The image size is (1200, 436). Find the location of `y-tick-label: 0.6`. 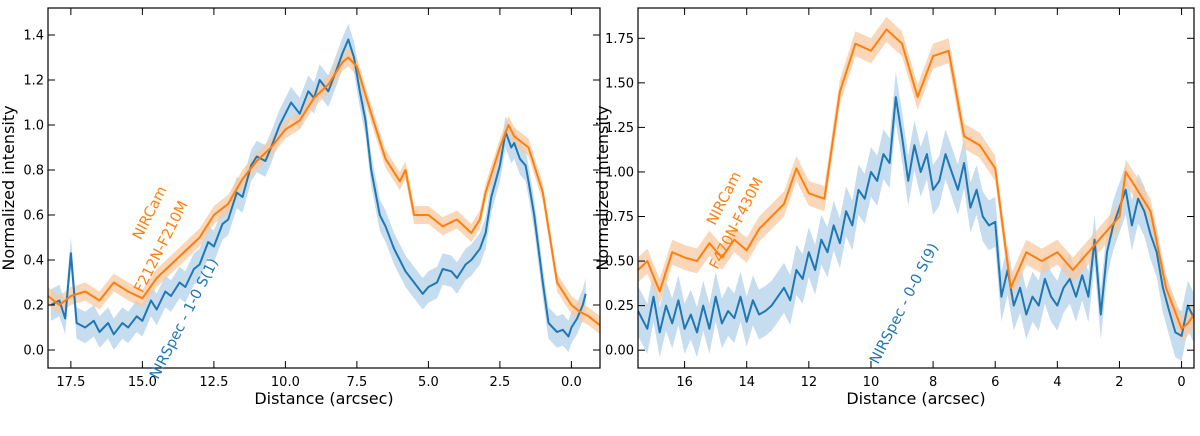

y-tick-label: 0.6 is located at coordinates (33, 216).